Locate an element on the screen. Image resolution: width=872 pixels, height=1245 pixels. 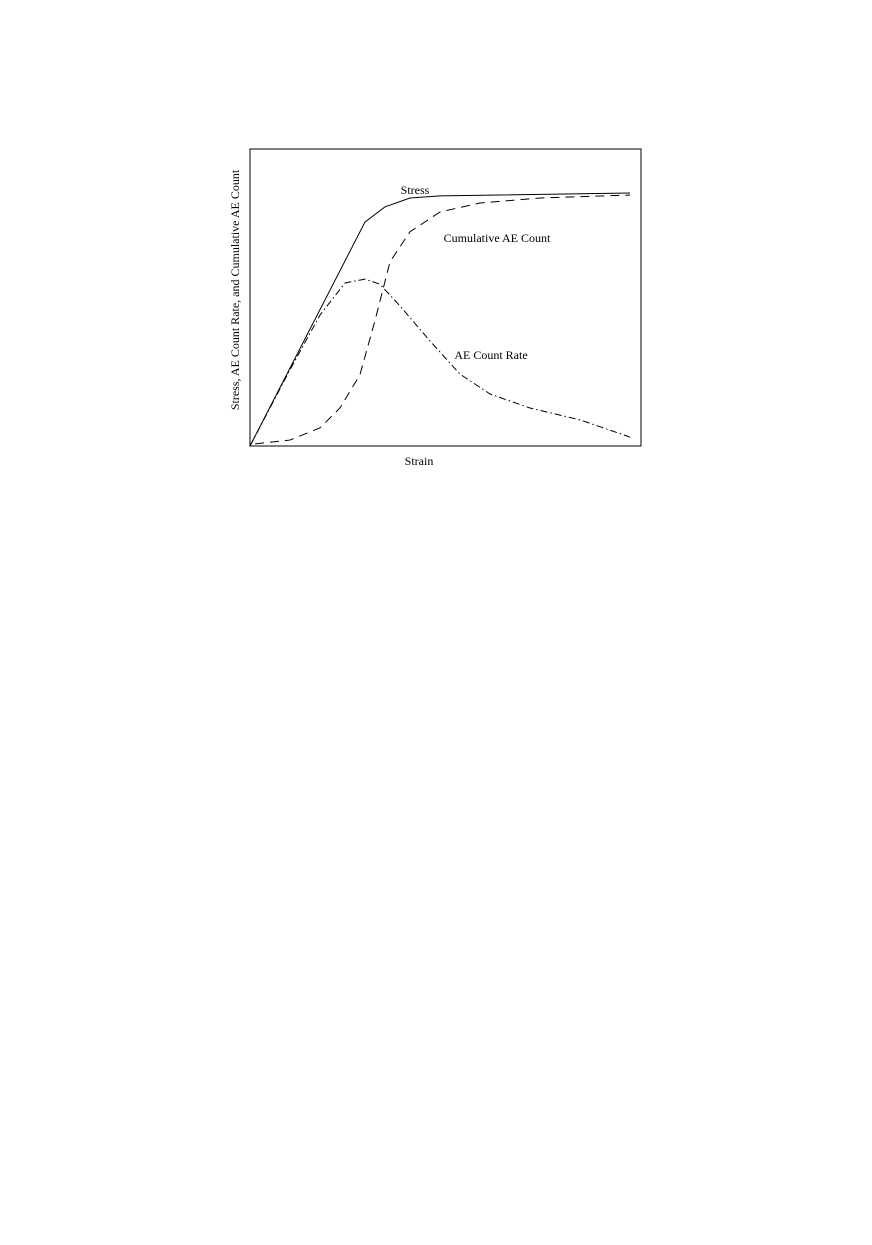
plot-frame is located at coordinates (445, 297).